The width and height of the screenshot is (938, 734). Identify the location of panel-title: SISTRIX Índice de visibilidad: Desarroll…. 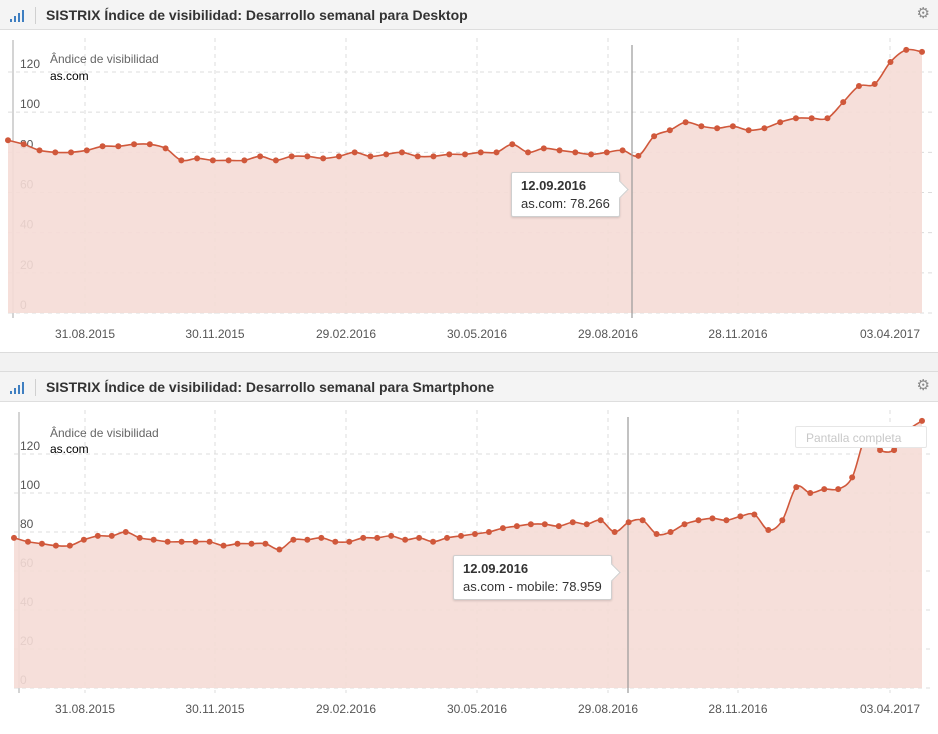
(257, 15).